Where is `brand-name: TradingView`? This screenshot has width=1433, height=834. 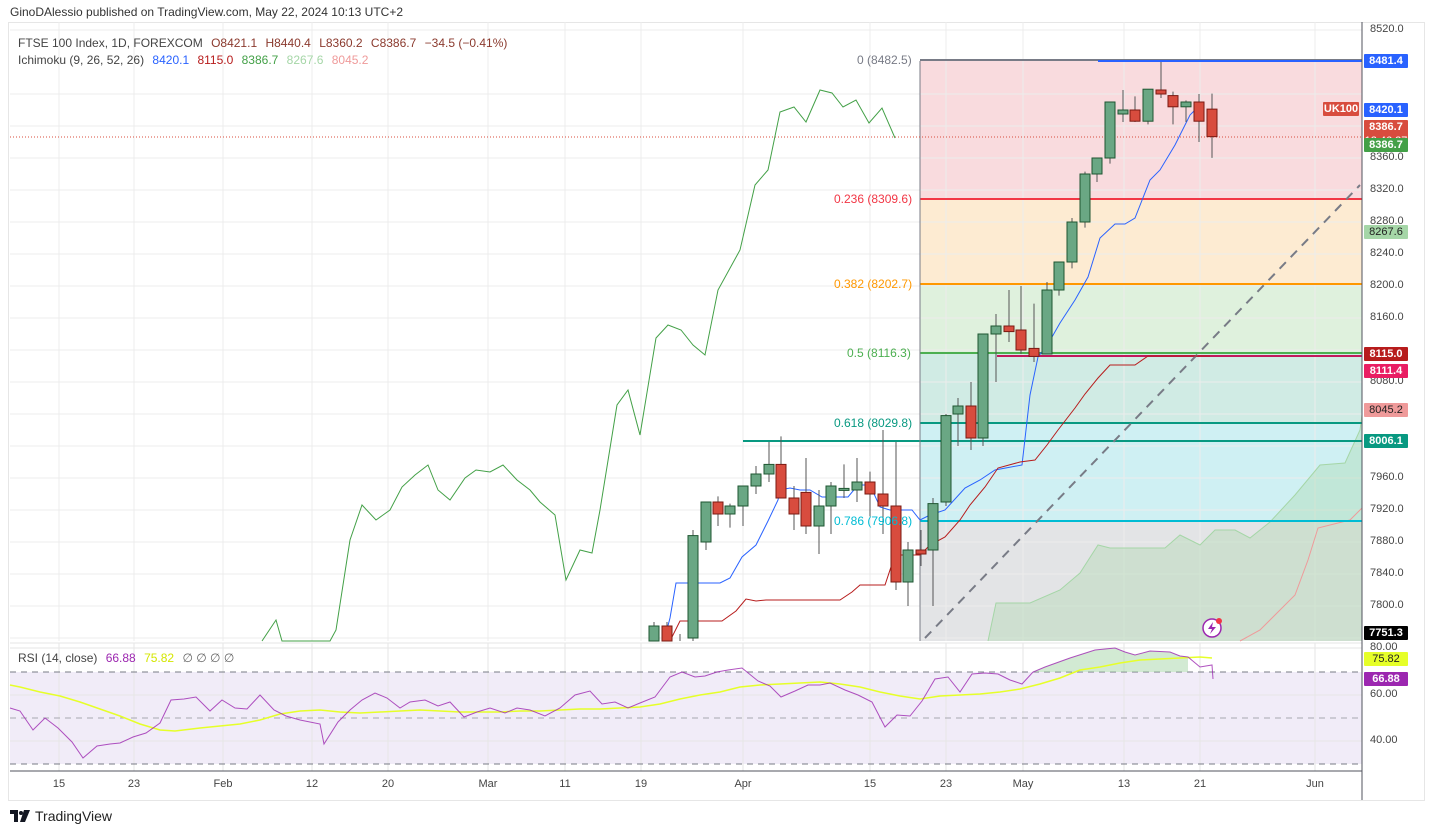
brand-name: TradingView is located at coordinates (74, 816).